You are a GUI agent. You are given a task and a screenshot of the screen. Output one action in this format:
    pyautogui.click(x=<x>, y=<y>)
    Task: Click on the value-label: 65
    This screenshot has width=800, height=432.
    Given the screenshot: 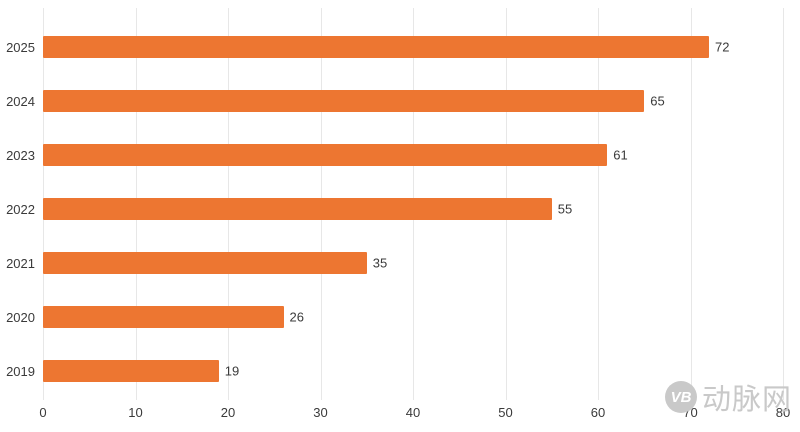 What is the action you would take?
    pyautogui.click(x=657, y=101)
    